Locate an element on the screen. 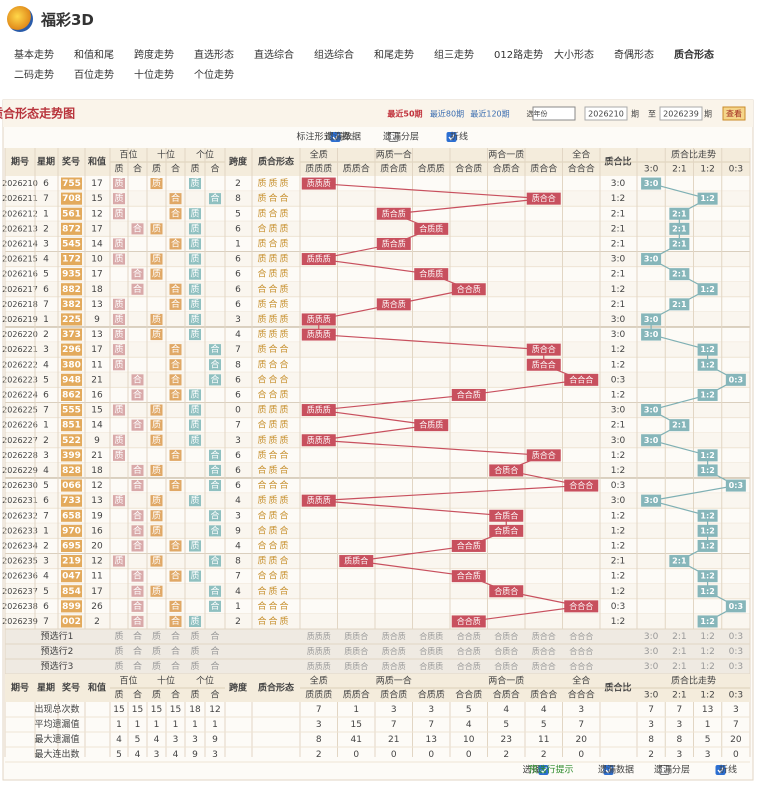 The width and height of the screenshot is (757, 785). nav-link: 十位走势 is located at coordinates (154, 75).